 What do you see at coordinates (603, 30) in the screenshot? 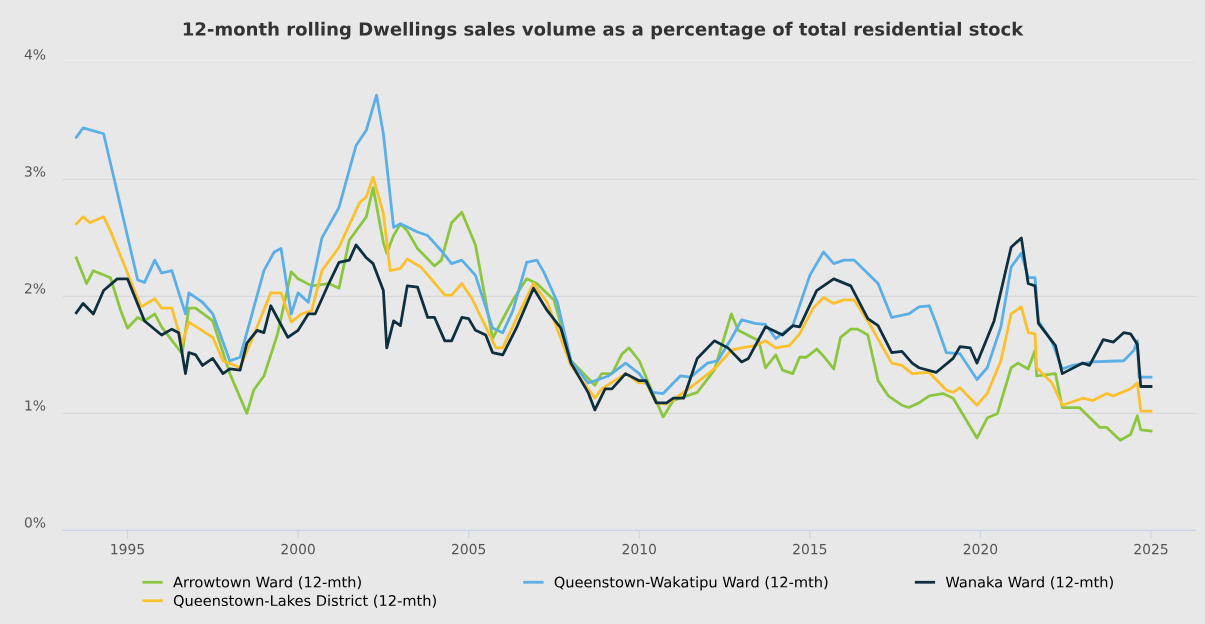
I see `chart-title: 12-month rolling Dwellings sales volume as a percentage of total residential stock` at bounding box center [603, 30].